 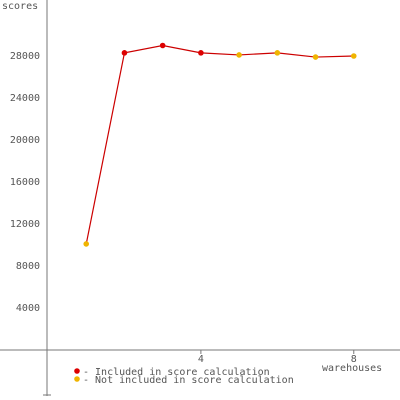 What do you see at coordinates (201, 359) in the screenshot?
I see `x-tick-label: 4` at bounding box center [201, 359].